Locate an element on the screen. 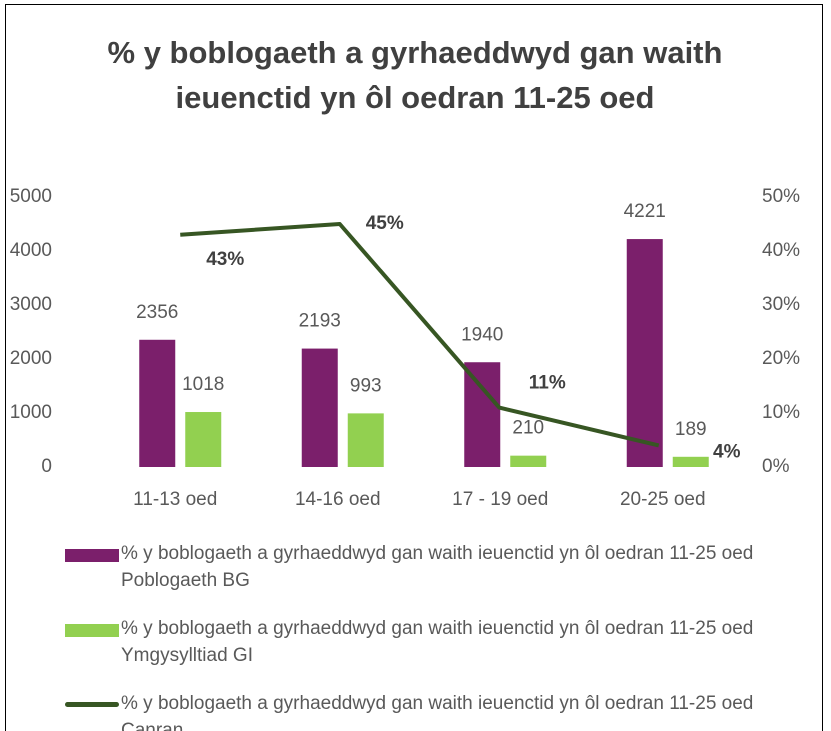 This screenshot has height=731, width=831. y-tick-label: 4000 is located at coordinates (31, 250).